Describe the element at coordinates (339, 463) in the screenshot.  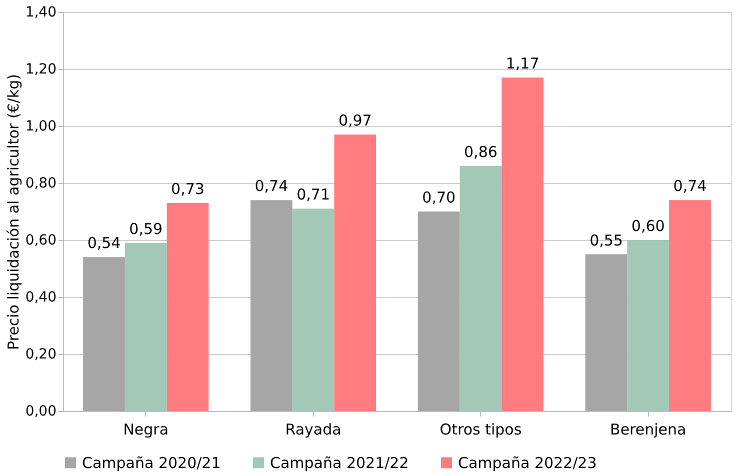
I see `legend-label: Campaña 2021/22` at that location.